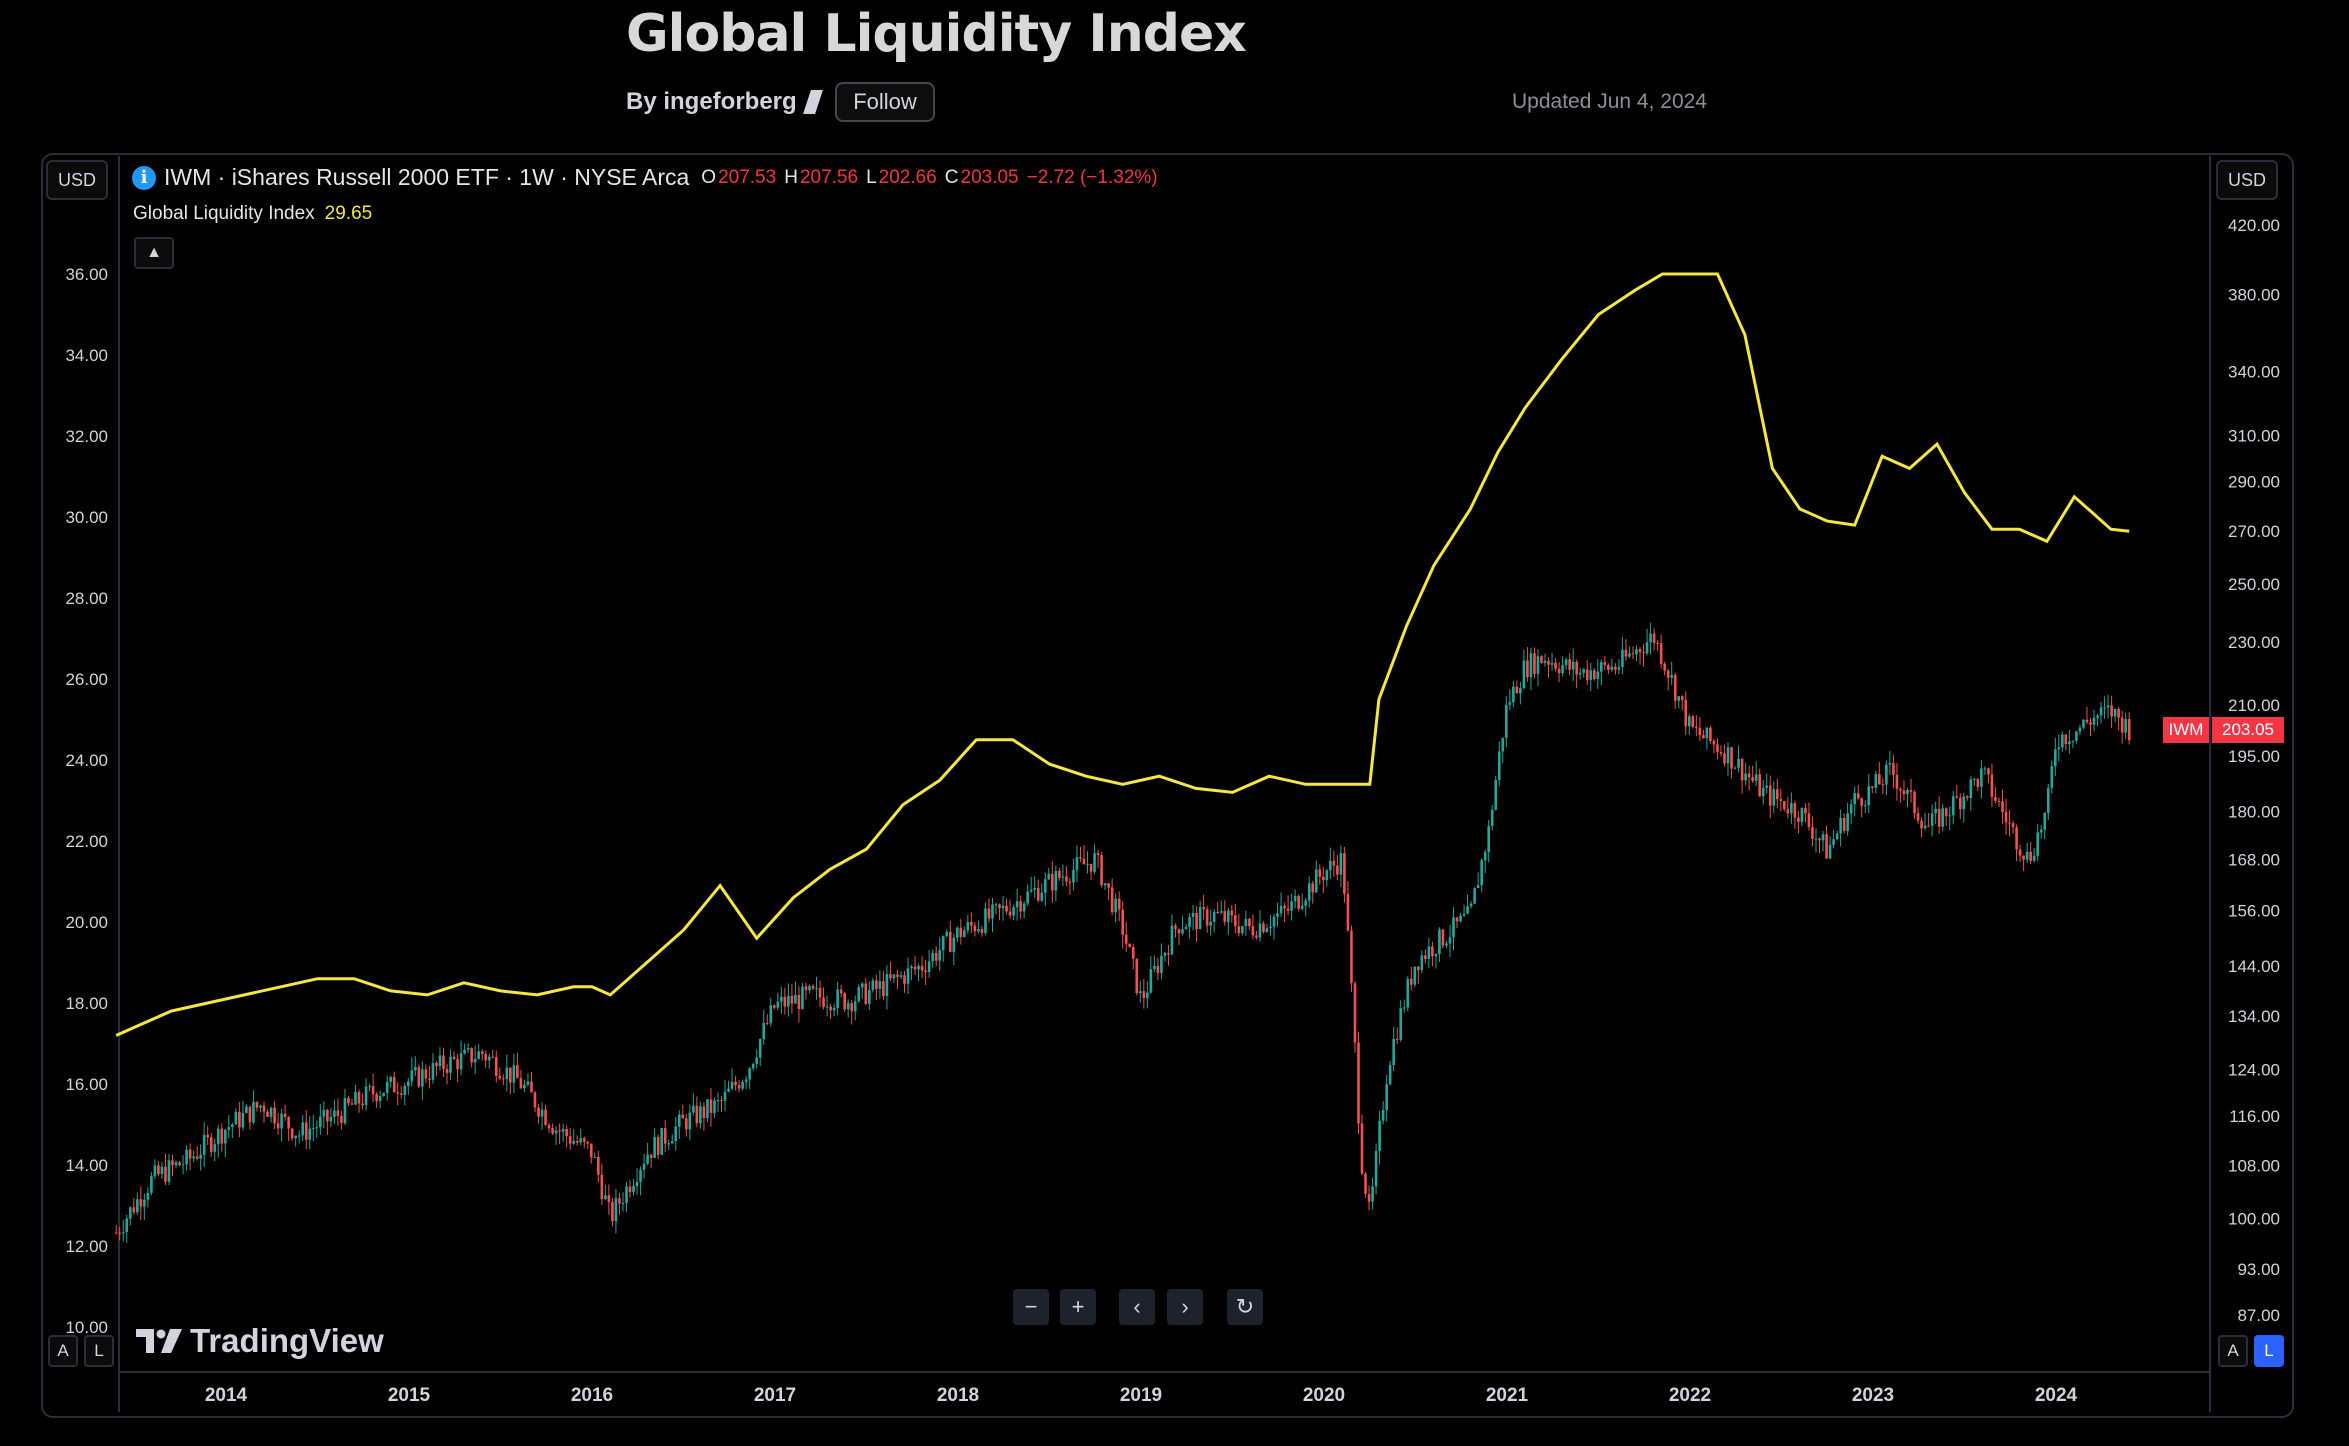 This screenshot has width=2349, height=1446. I want to click on follow-button: Follow, so click(885, 102).